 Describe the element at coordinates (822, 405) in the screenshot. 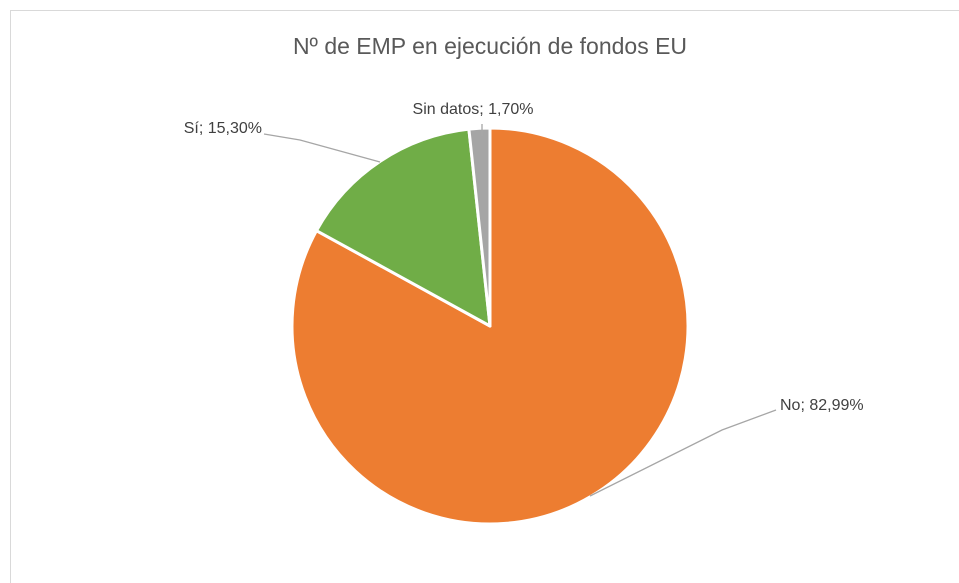

I see `data-label: No; 82,99%` at that location.